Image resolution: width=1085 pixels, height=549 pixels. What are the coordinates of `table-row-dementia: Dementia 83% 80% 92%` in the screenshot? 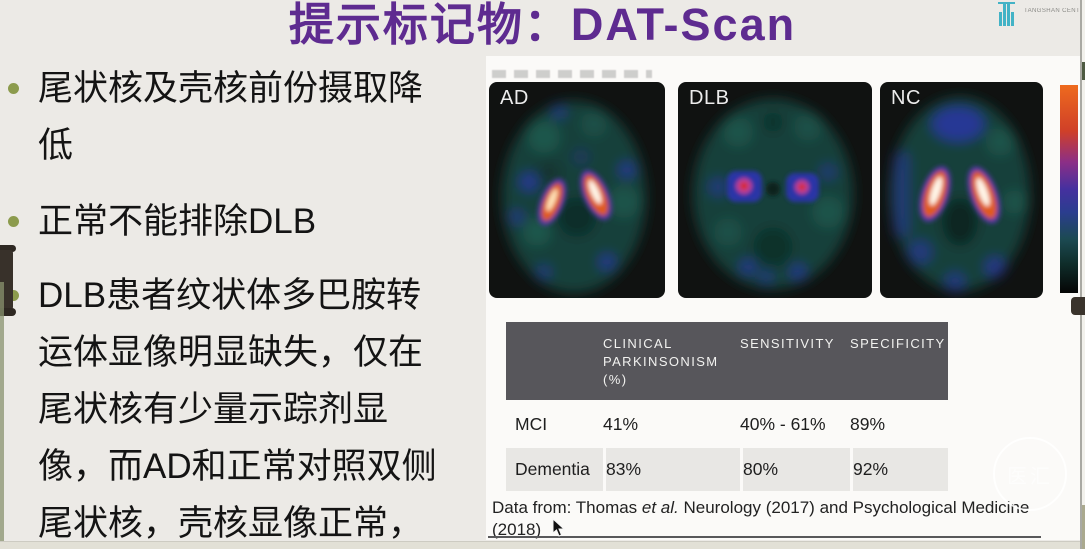 It's located at (727, 469).